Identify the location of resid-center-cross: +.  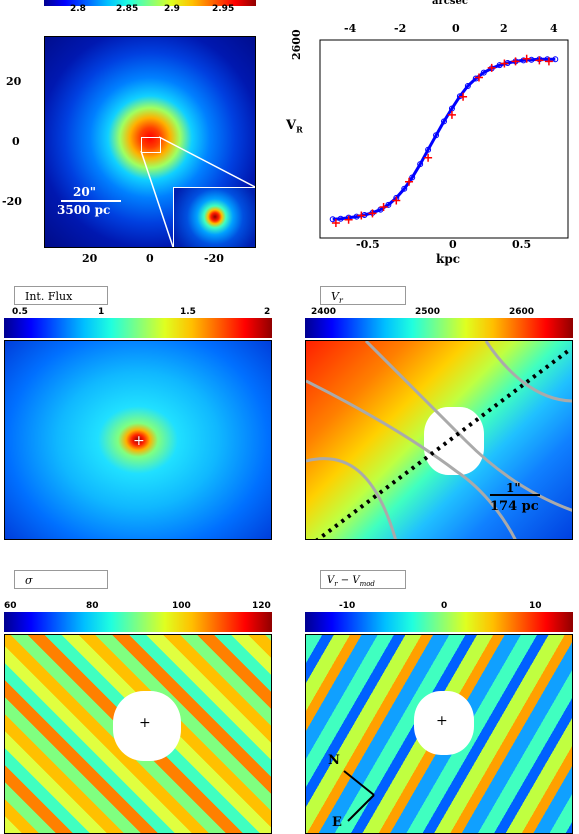
(442, 721).